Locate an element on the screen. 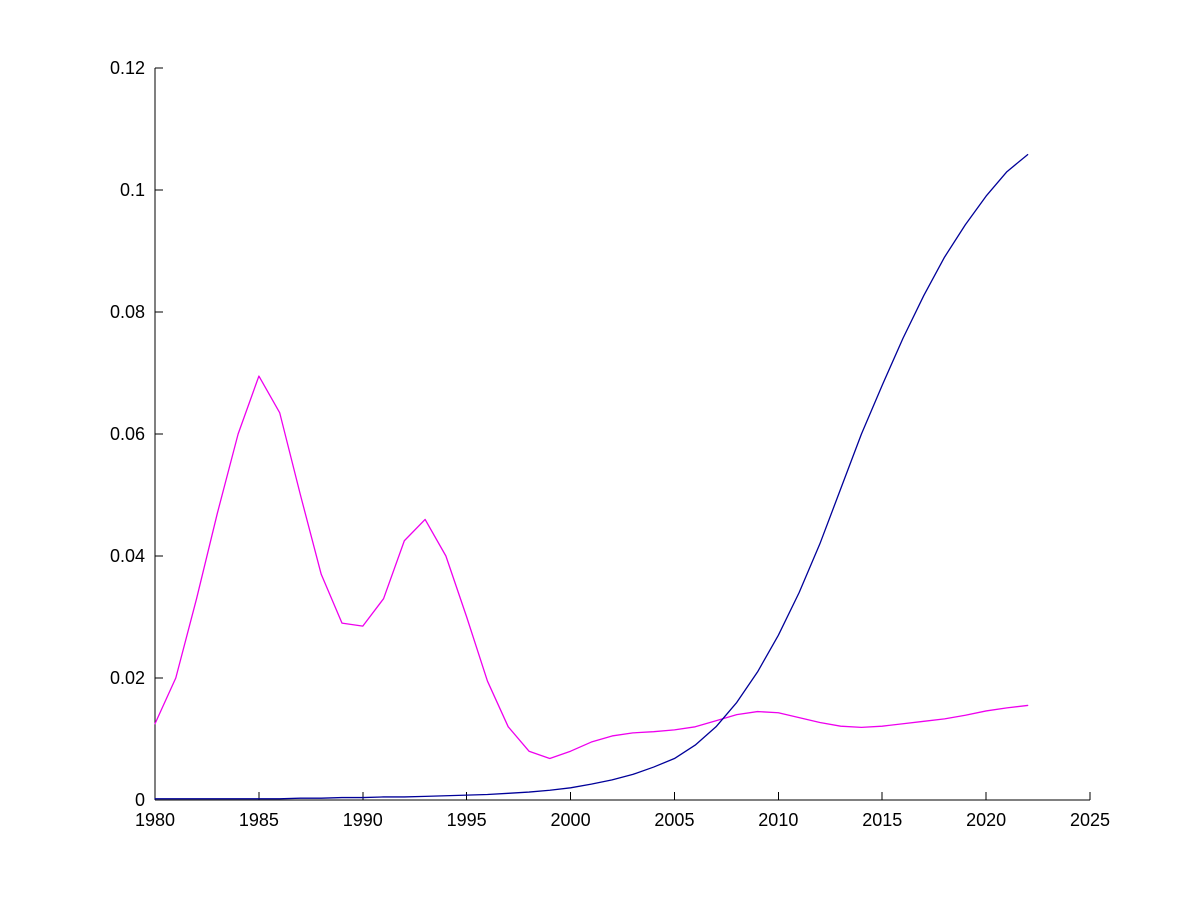 The width and height of the screenshot is (1200, 900). x-tick-label: 2015 is located at coordinates (882, 820).